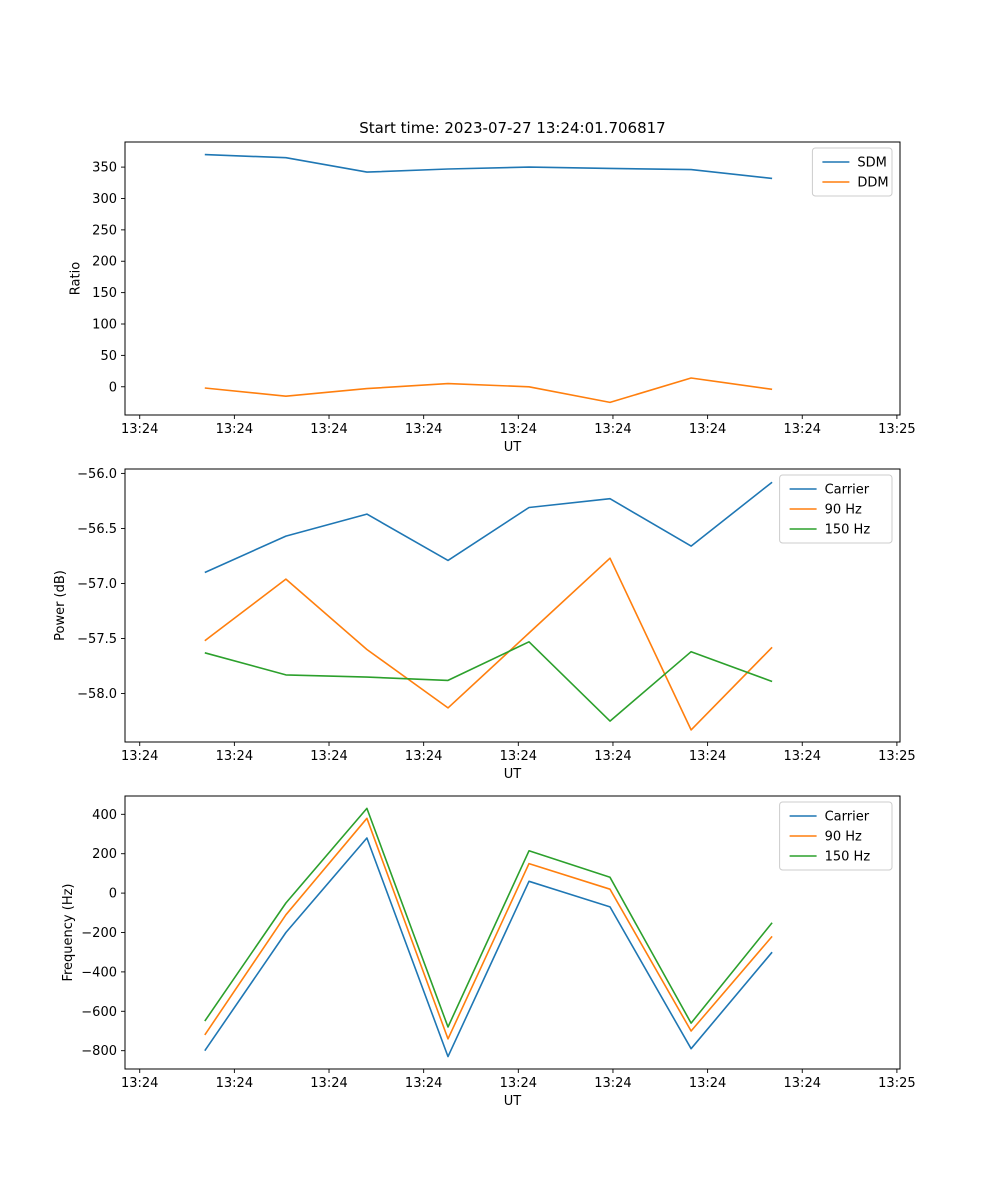 Image resolution: width=1000 pixels, height=1200 pixels. I want to click on y-tick-label: −400, so click(99, 972).